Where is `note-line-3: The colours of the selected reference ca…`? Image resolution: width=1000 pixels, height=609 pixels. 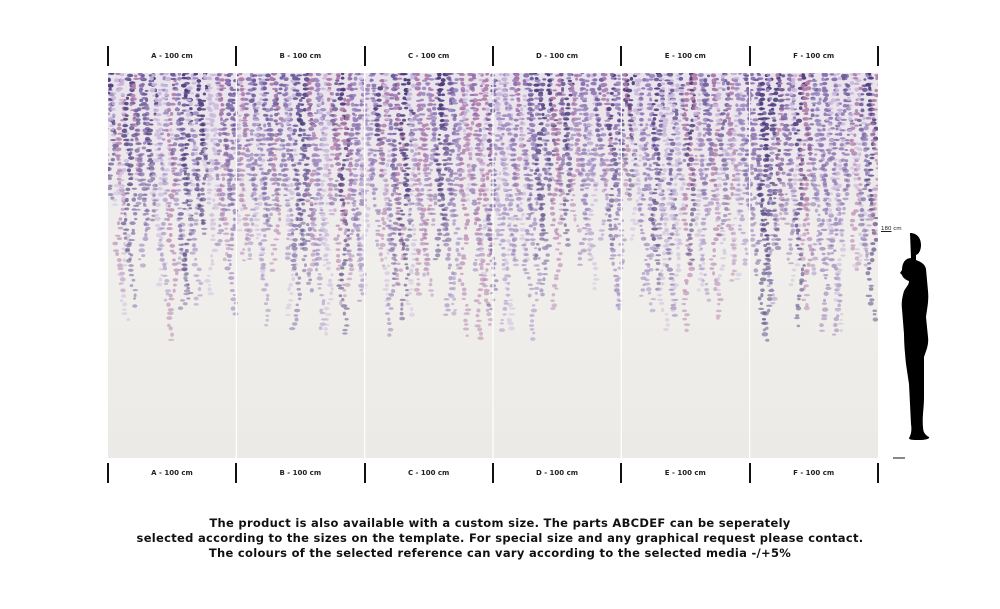 note-line-3: The colours of the selected reference ca… is located at coordinates (500, 553).